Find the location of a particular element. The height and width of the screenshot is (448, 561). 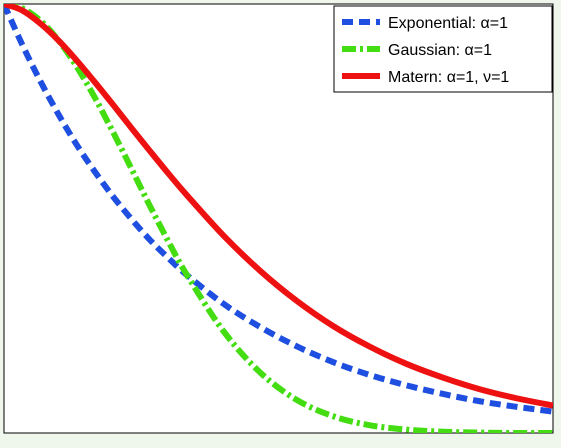

legend-entry: Exponential: α=1 is located at coordinates (425, 23).